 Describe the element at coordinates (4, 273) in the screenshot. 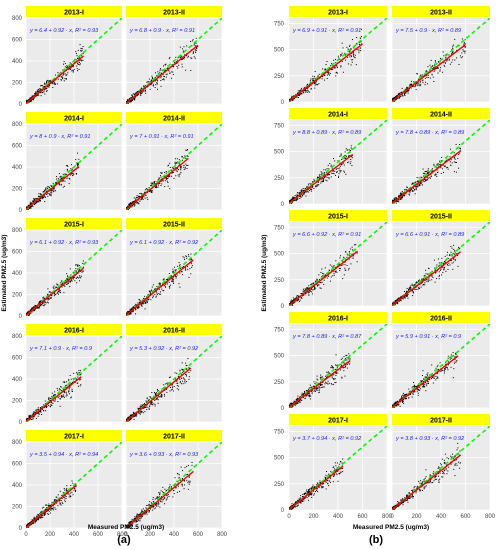

I see `y-axis-label: Estimated PM2.5 (ug/m3)` at that location.